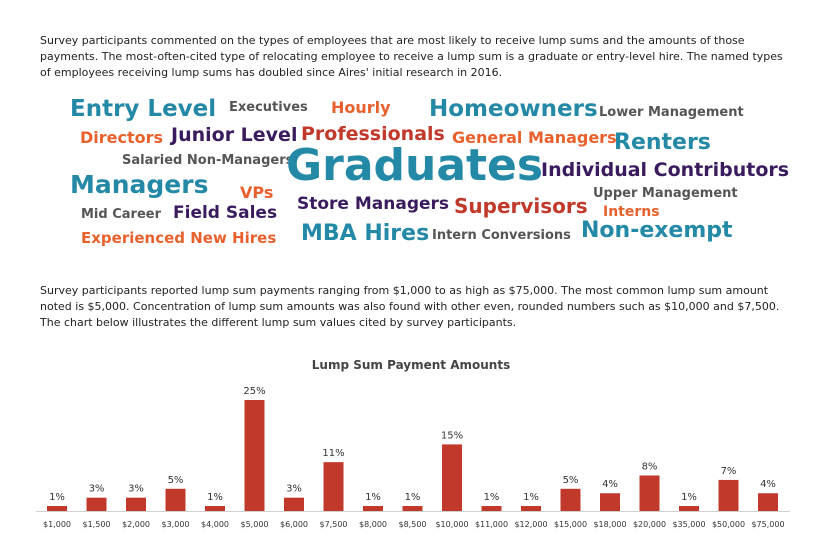 The image size is (822, 544). Describe the element at coordinates (688, 524) in the screenshot. I see `x-tick-label: $35,000` at that location.